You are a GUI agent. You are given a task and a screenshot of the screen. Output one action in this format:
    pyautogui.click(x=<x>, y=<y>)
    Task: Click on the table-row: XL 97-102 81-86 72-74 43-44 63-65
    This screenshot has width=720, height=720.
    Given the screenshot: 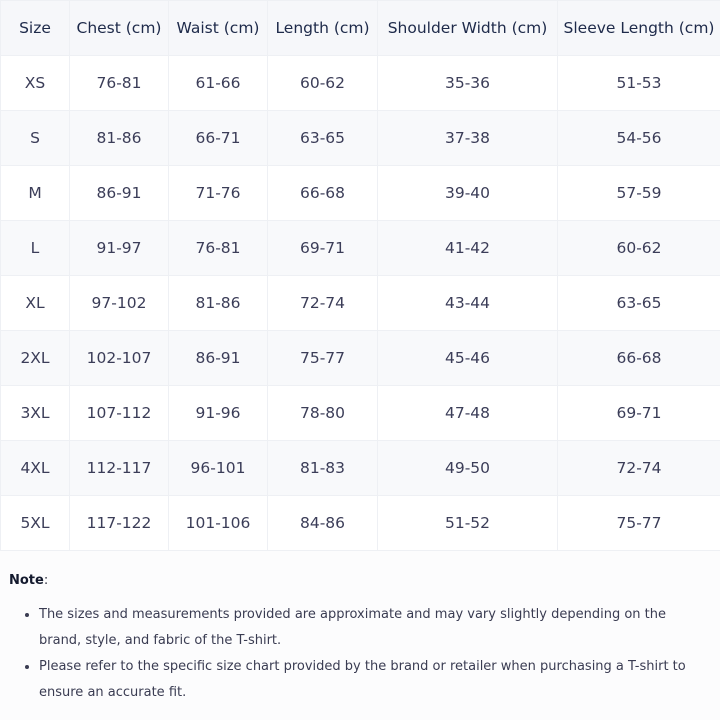 What is the action you would take?
    pyautogui.click(x=360, y=303)
    